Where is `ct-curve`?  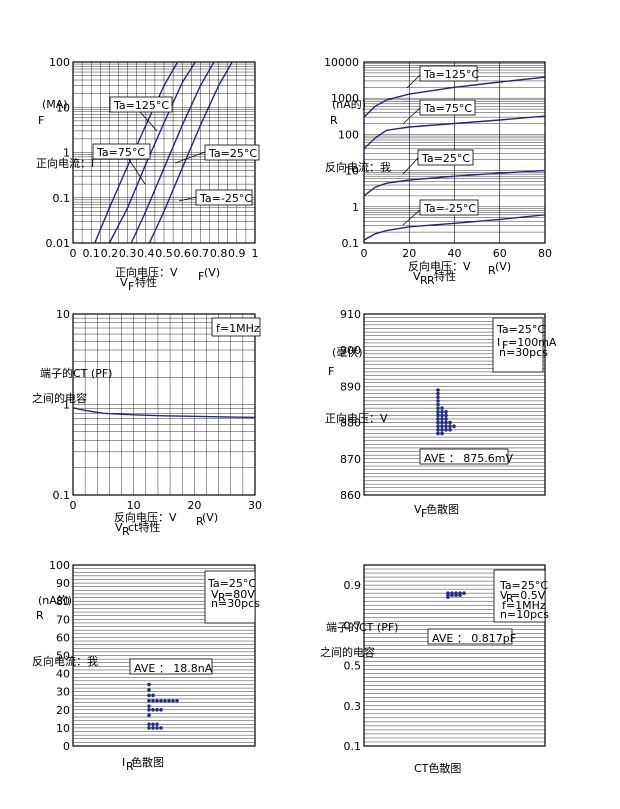 ct-curve is located at coordinates (164, 413).